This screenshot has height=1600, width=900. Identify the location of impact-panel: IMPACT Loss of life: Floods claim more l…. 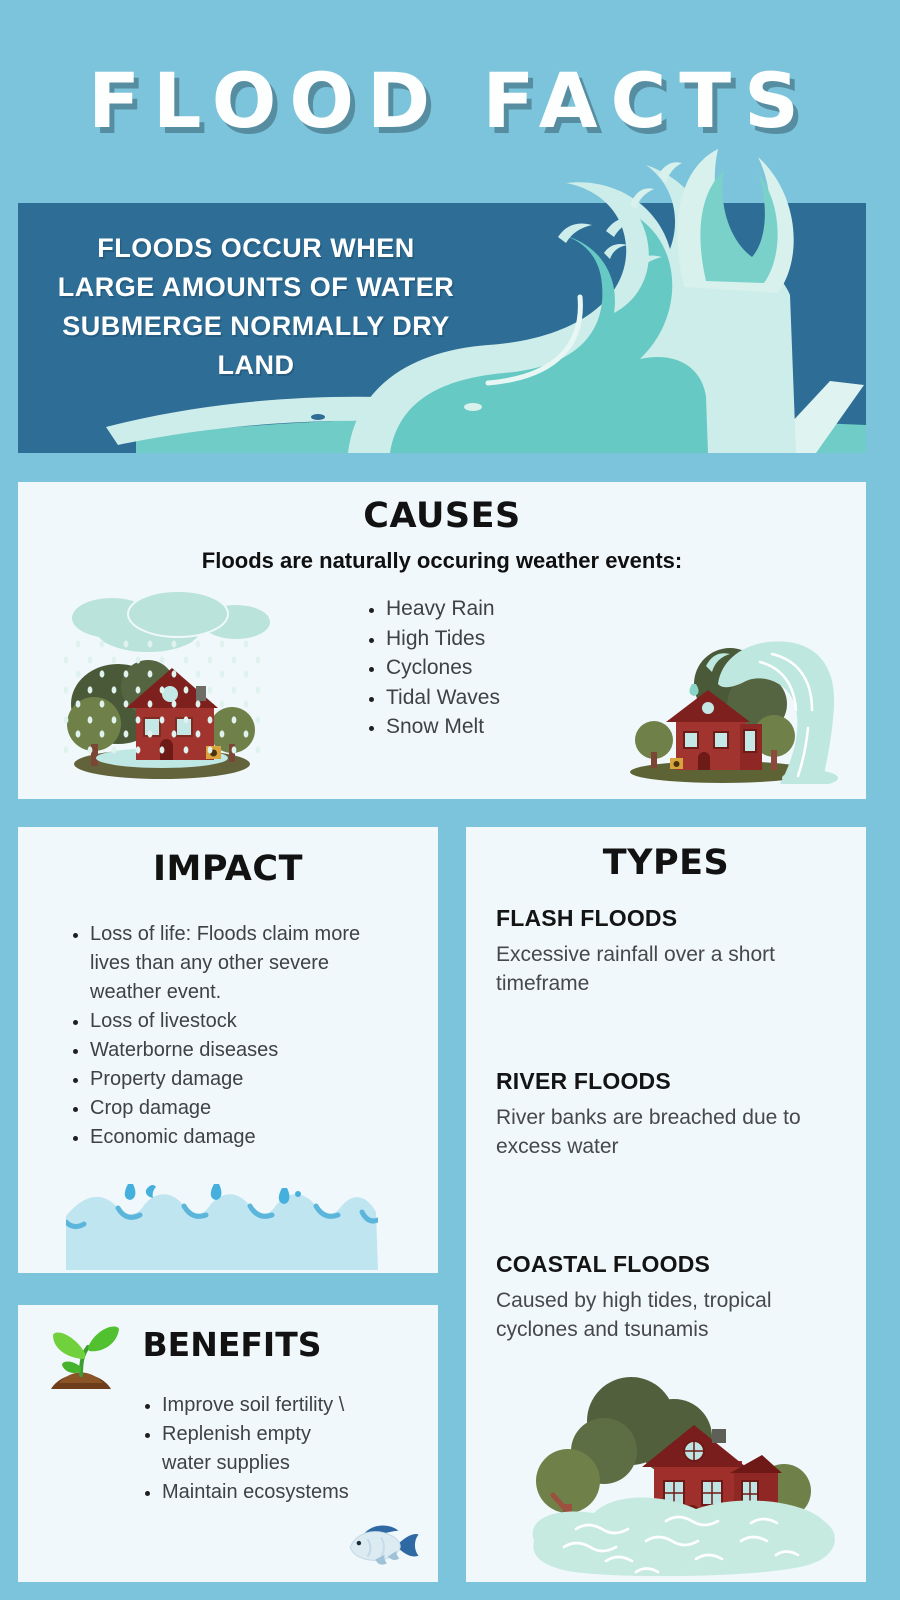
(228, 1050).